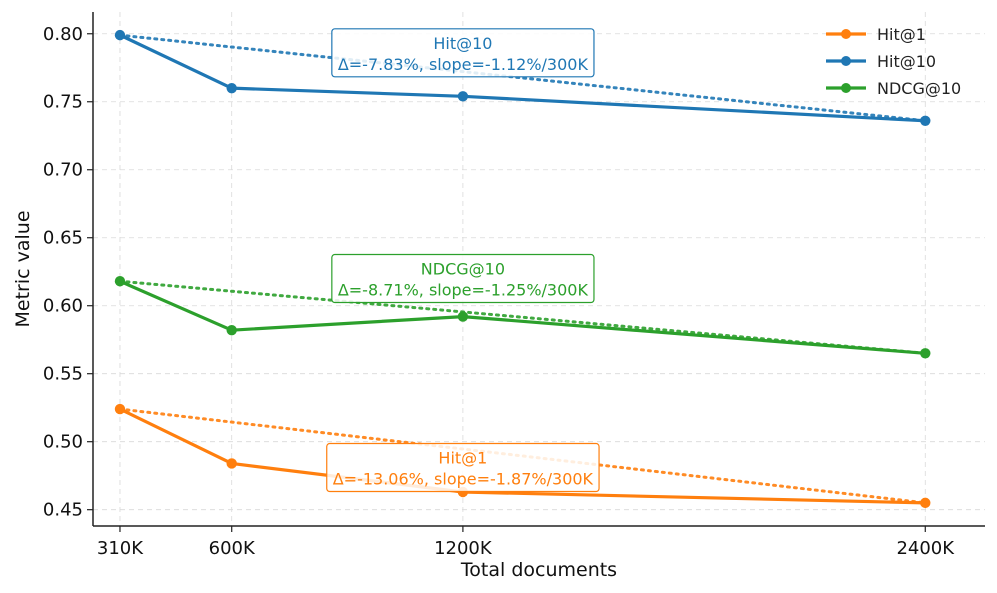  Describe the element at coordinates (68, 272) in the screenshot. I see `y-ticks: 0.45 0.50 0.55 0.60 0.65 0.70 0.75 0.80` at that location.